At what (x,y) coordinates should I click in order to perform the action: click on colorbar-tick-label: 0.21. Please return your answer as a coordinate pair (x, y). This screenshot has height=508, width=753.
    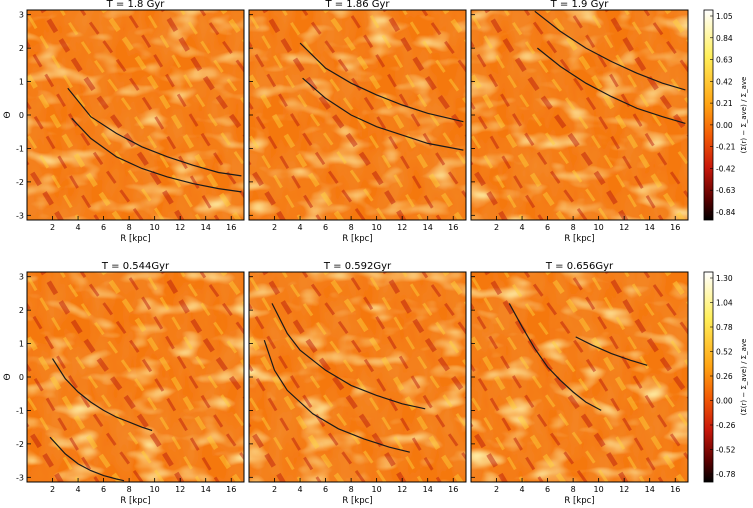
    Looking at the image, I should click on (724, 103).